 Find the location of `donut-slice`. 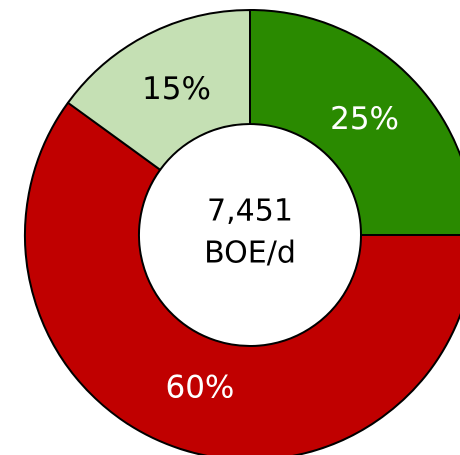

donut-slice is located at coordinates (158, 90).